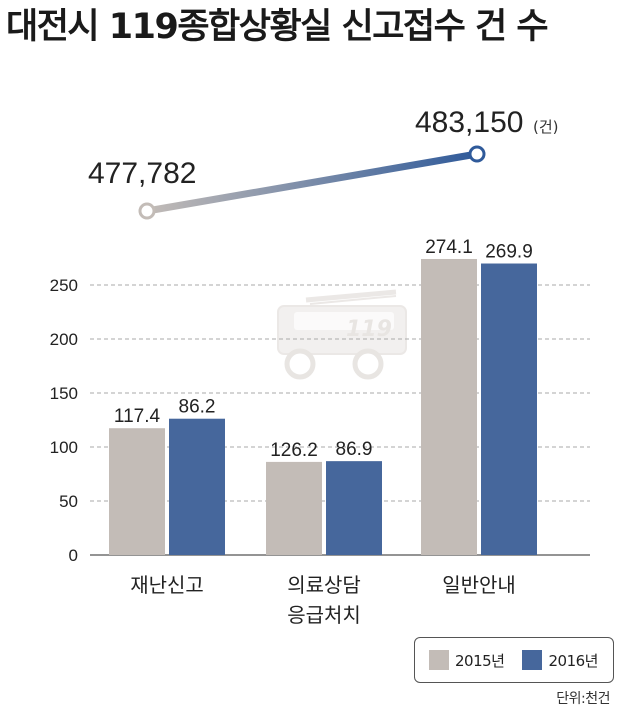 The height and width of the screenshot is (716, 624). Describe the element at coordinates (137, 416) in the screenshot. I see `bar-value-label-0-0: 117.4` at that location.